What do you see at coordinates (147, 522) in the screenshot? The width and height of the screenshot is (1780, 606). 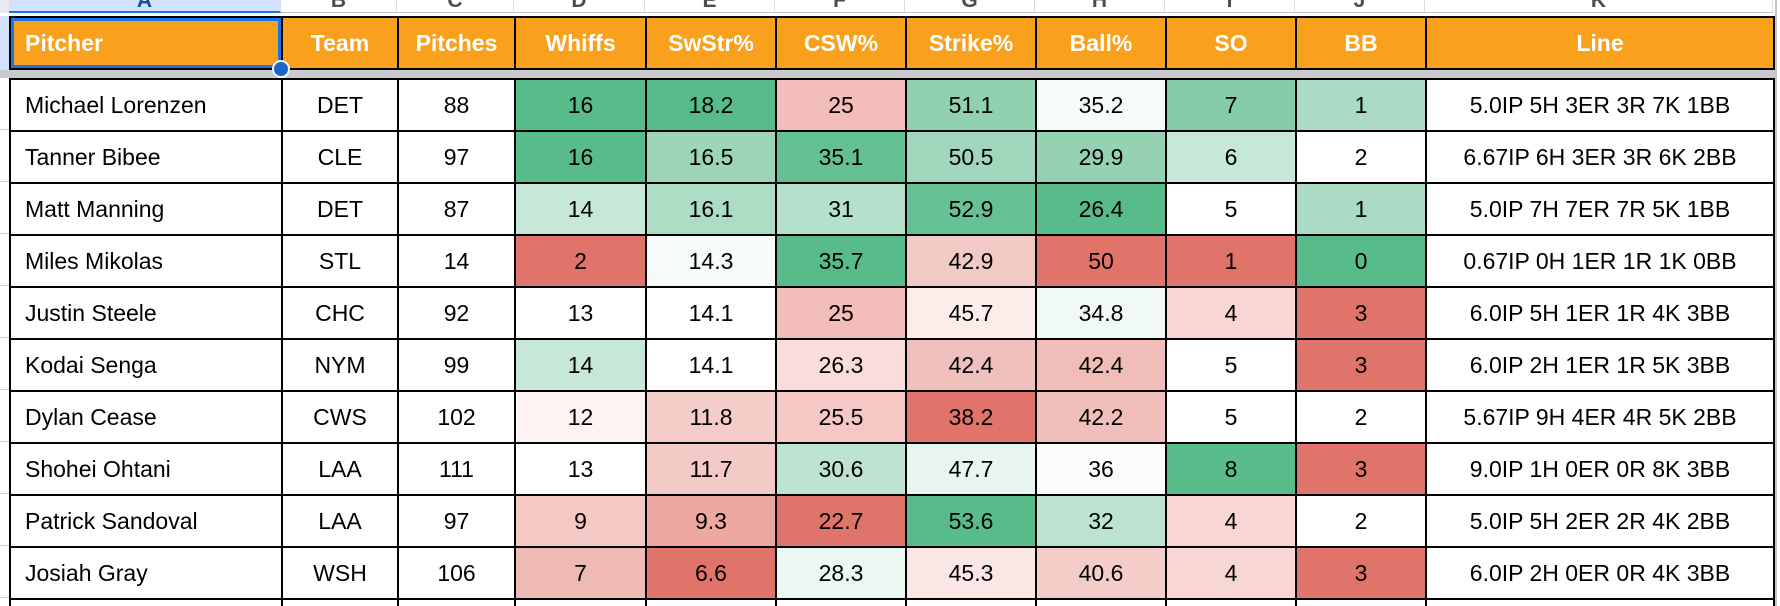 I see `cell-pitcher: Patrick Sandoval` at bounding box center [147, 522].